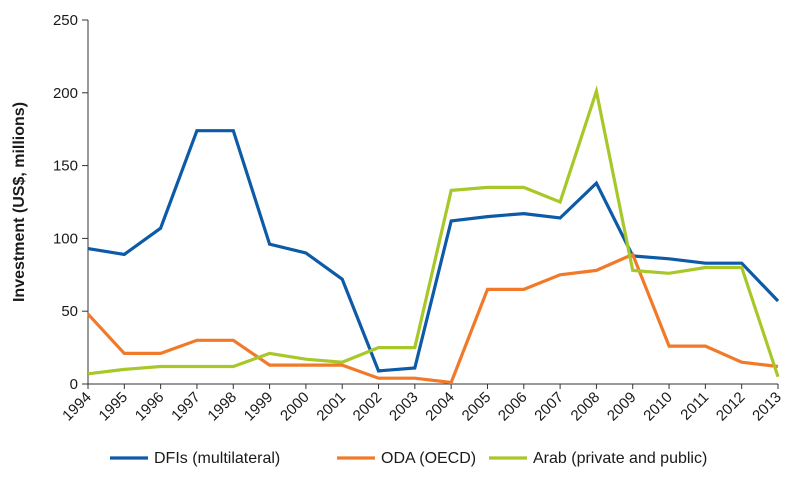 The width and height of the screenshot is (785, 481). I want to click on legend-label-1: ODA (OECD), so click(428, 458).